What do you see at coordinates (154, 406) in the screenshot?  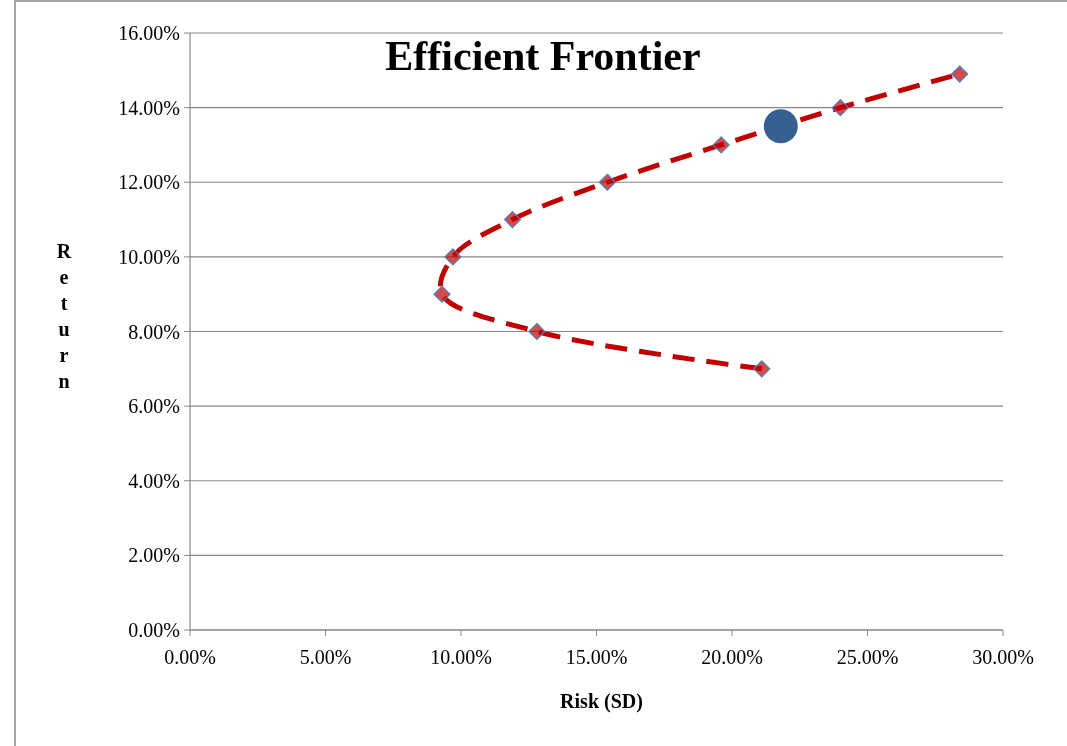 I see `y-tick-label: 6.00%` at bounding box center [154, 406].